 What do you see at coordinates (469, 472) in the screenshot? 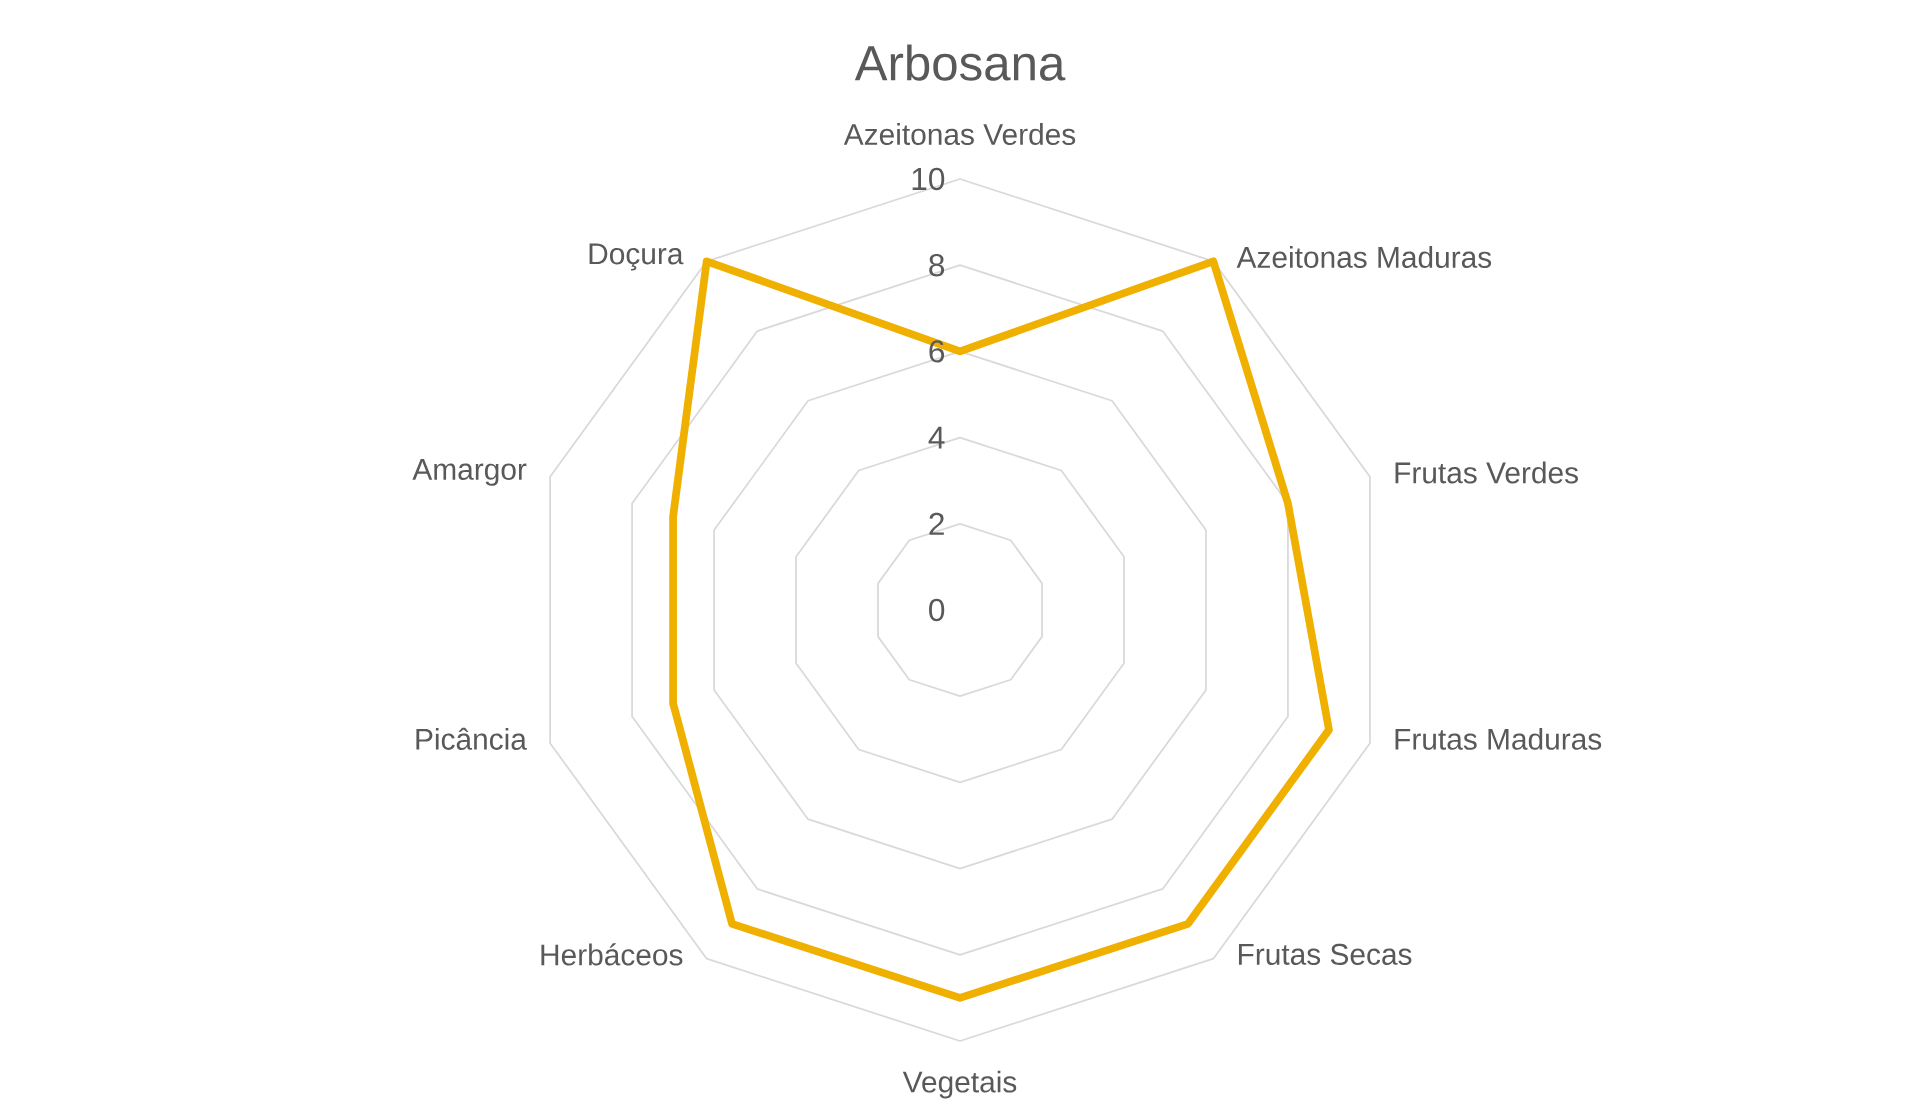
I see `spoke-label: Amargor` at bounding box center [469, 472].